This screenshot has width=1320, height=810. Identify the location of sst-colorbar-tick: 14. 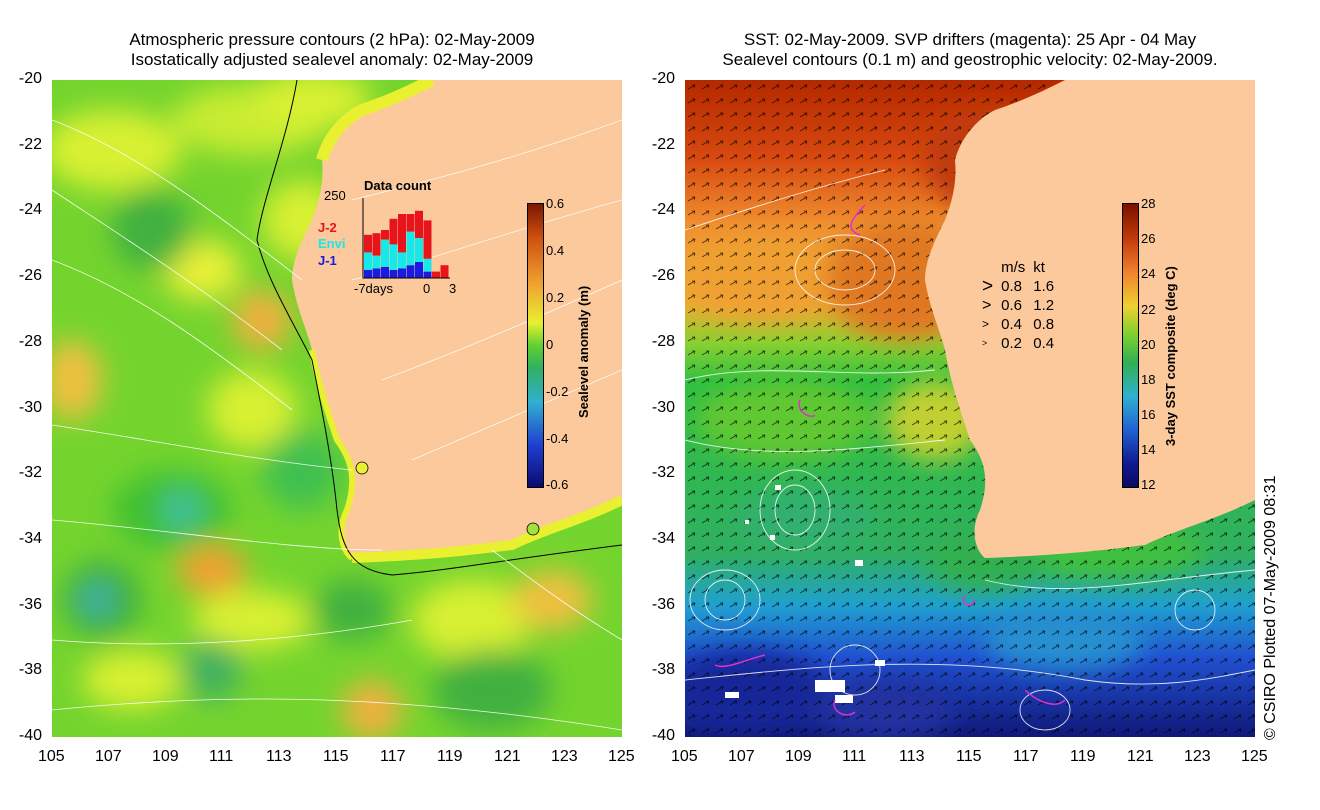
(1148, 449).